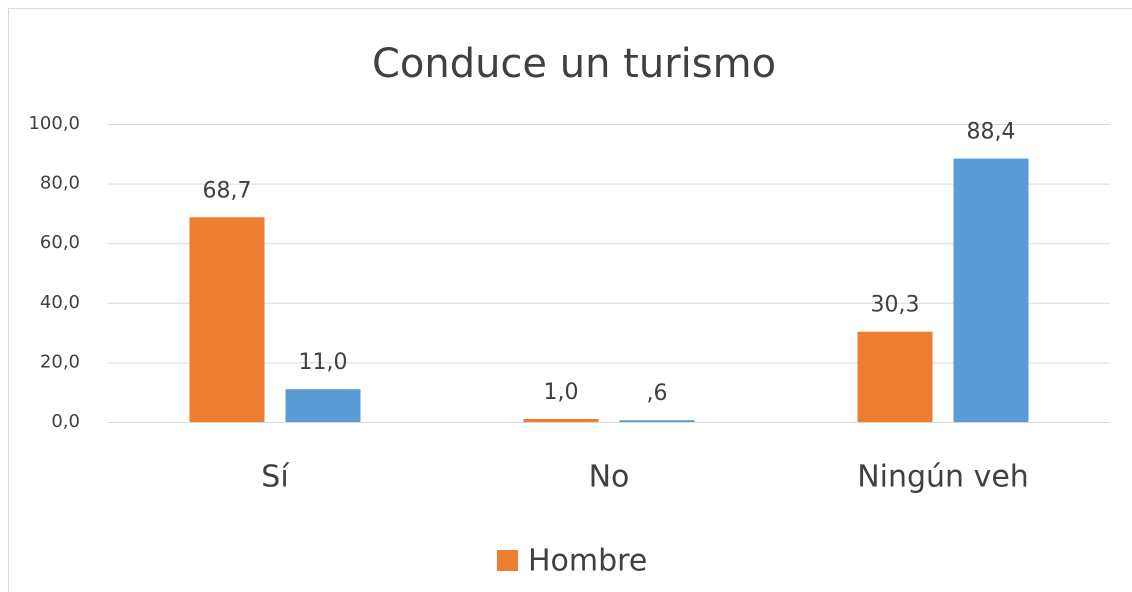 This screenshot has width=1132, height=592. I want to click on data-label: 68,7, so click(227, 190).